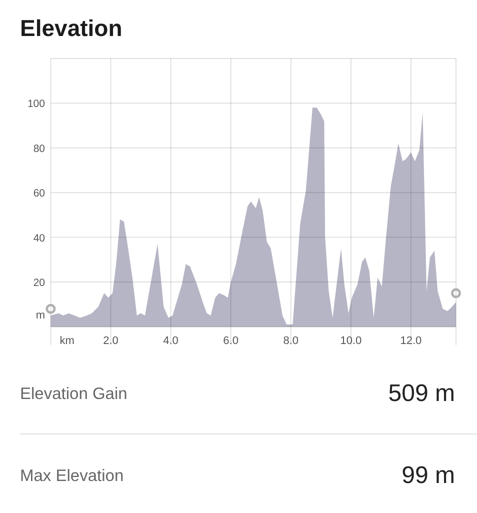 This screenshot has height=513, width=477. Describe the element at coordinates (170, 341) in the screenshot. I see `x-tick-label: 4.0` at that location.